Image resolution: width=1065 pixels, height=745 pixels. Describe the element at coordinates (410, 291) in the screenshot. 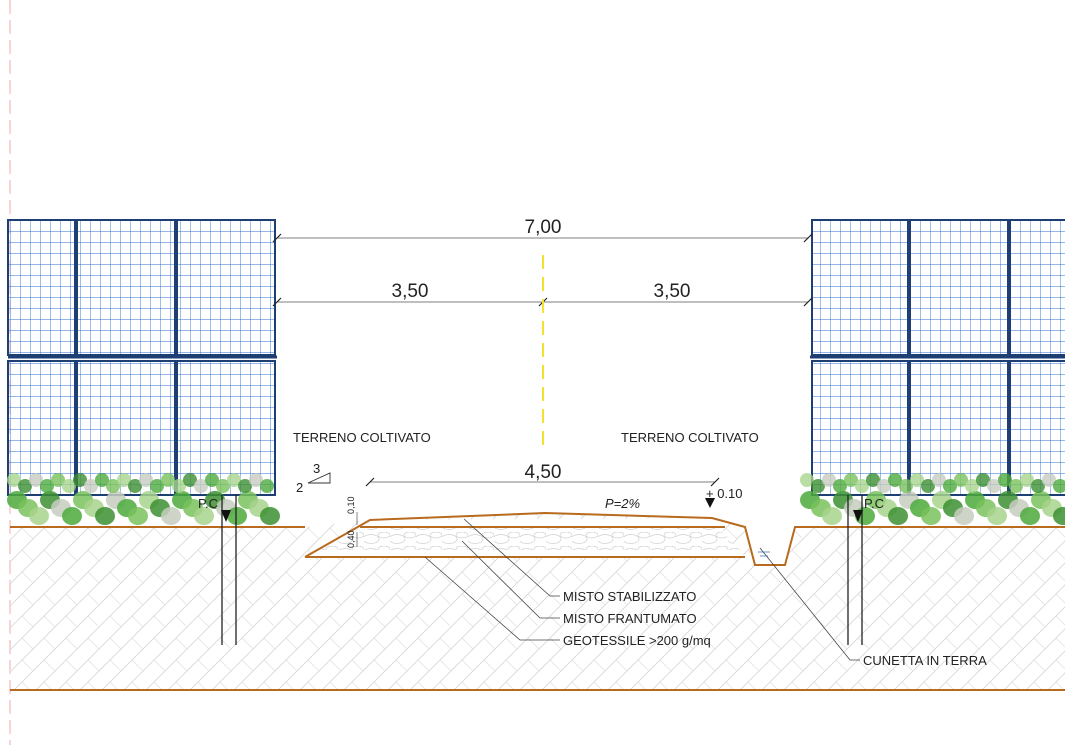

I see `dim-left: 3,50` at that location.